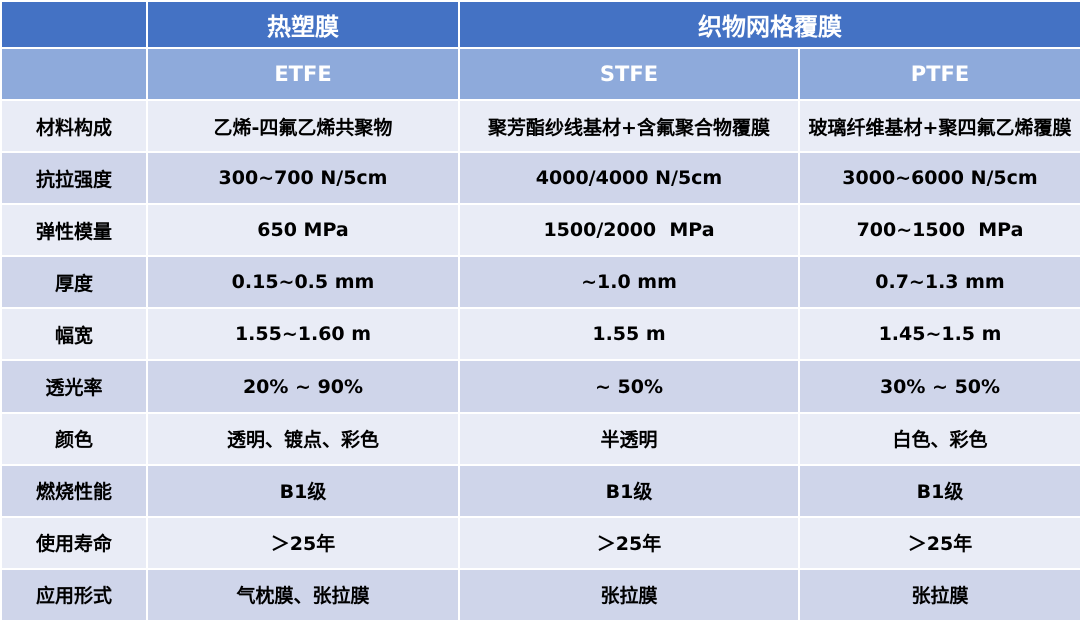 This screenshot has width=1080, height=622. I want to click on corner-cell, so click(74, 24).